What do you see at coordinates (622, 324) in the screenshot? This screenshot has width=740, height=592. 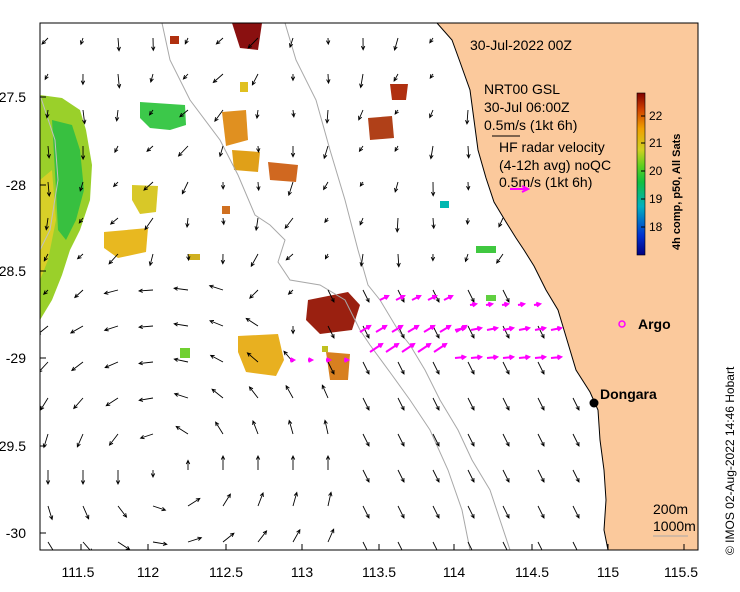 I see `argo-marker` at bounding box center [622, 324].